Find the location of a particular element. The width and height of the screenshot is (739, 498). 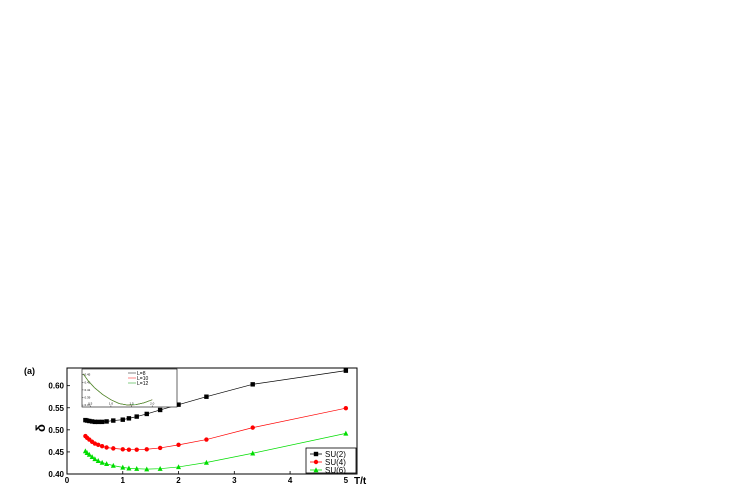

x-tick-label: 5 is located at coordinates (346, 480).